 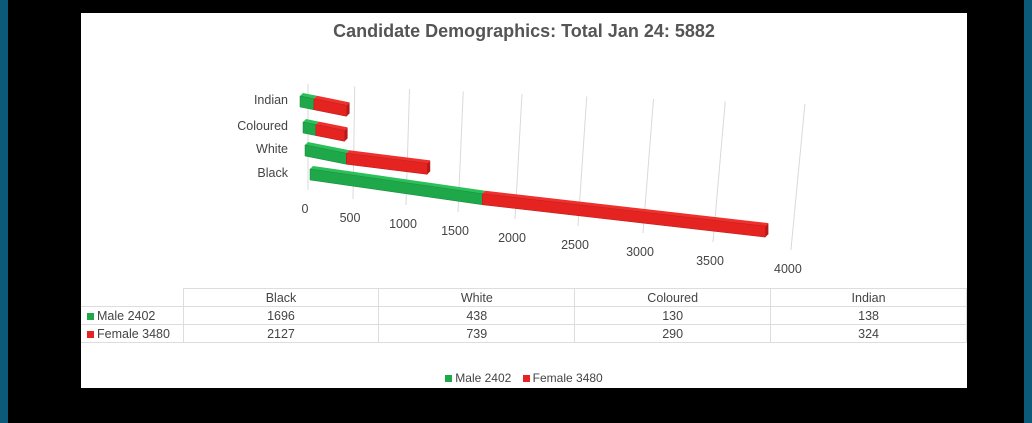 I want to click on x-tick-label: 3000, so click(x=640, y=252).